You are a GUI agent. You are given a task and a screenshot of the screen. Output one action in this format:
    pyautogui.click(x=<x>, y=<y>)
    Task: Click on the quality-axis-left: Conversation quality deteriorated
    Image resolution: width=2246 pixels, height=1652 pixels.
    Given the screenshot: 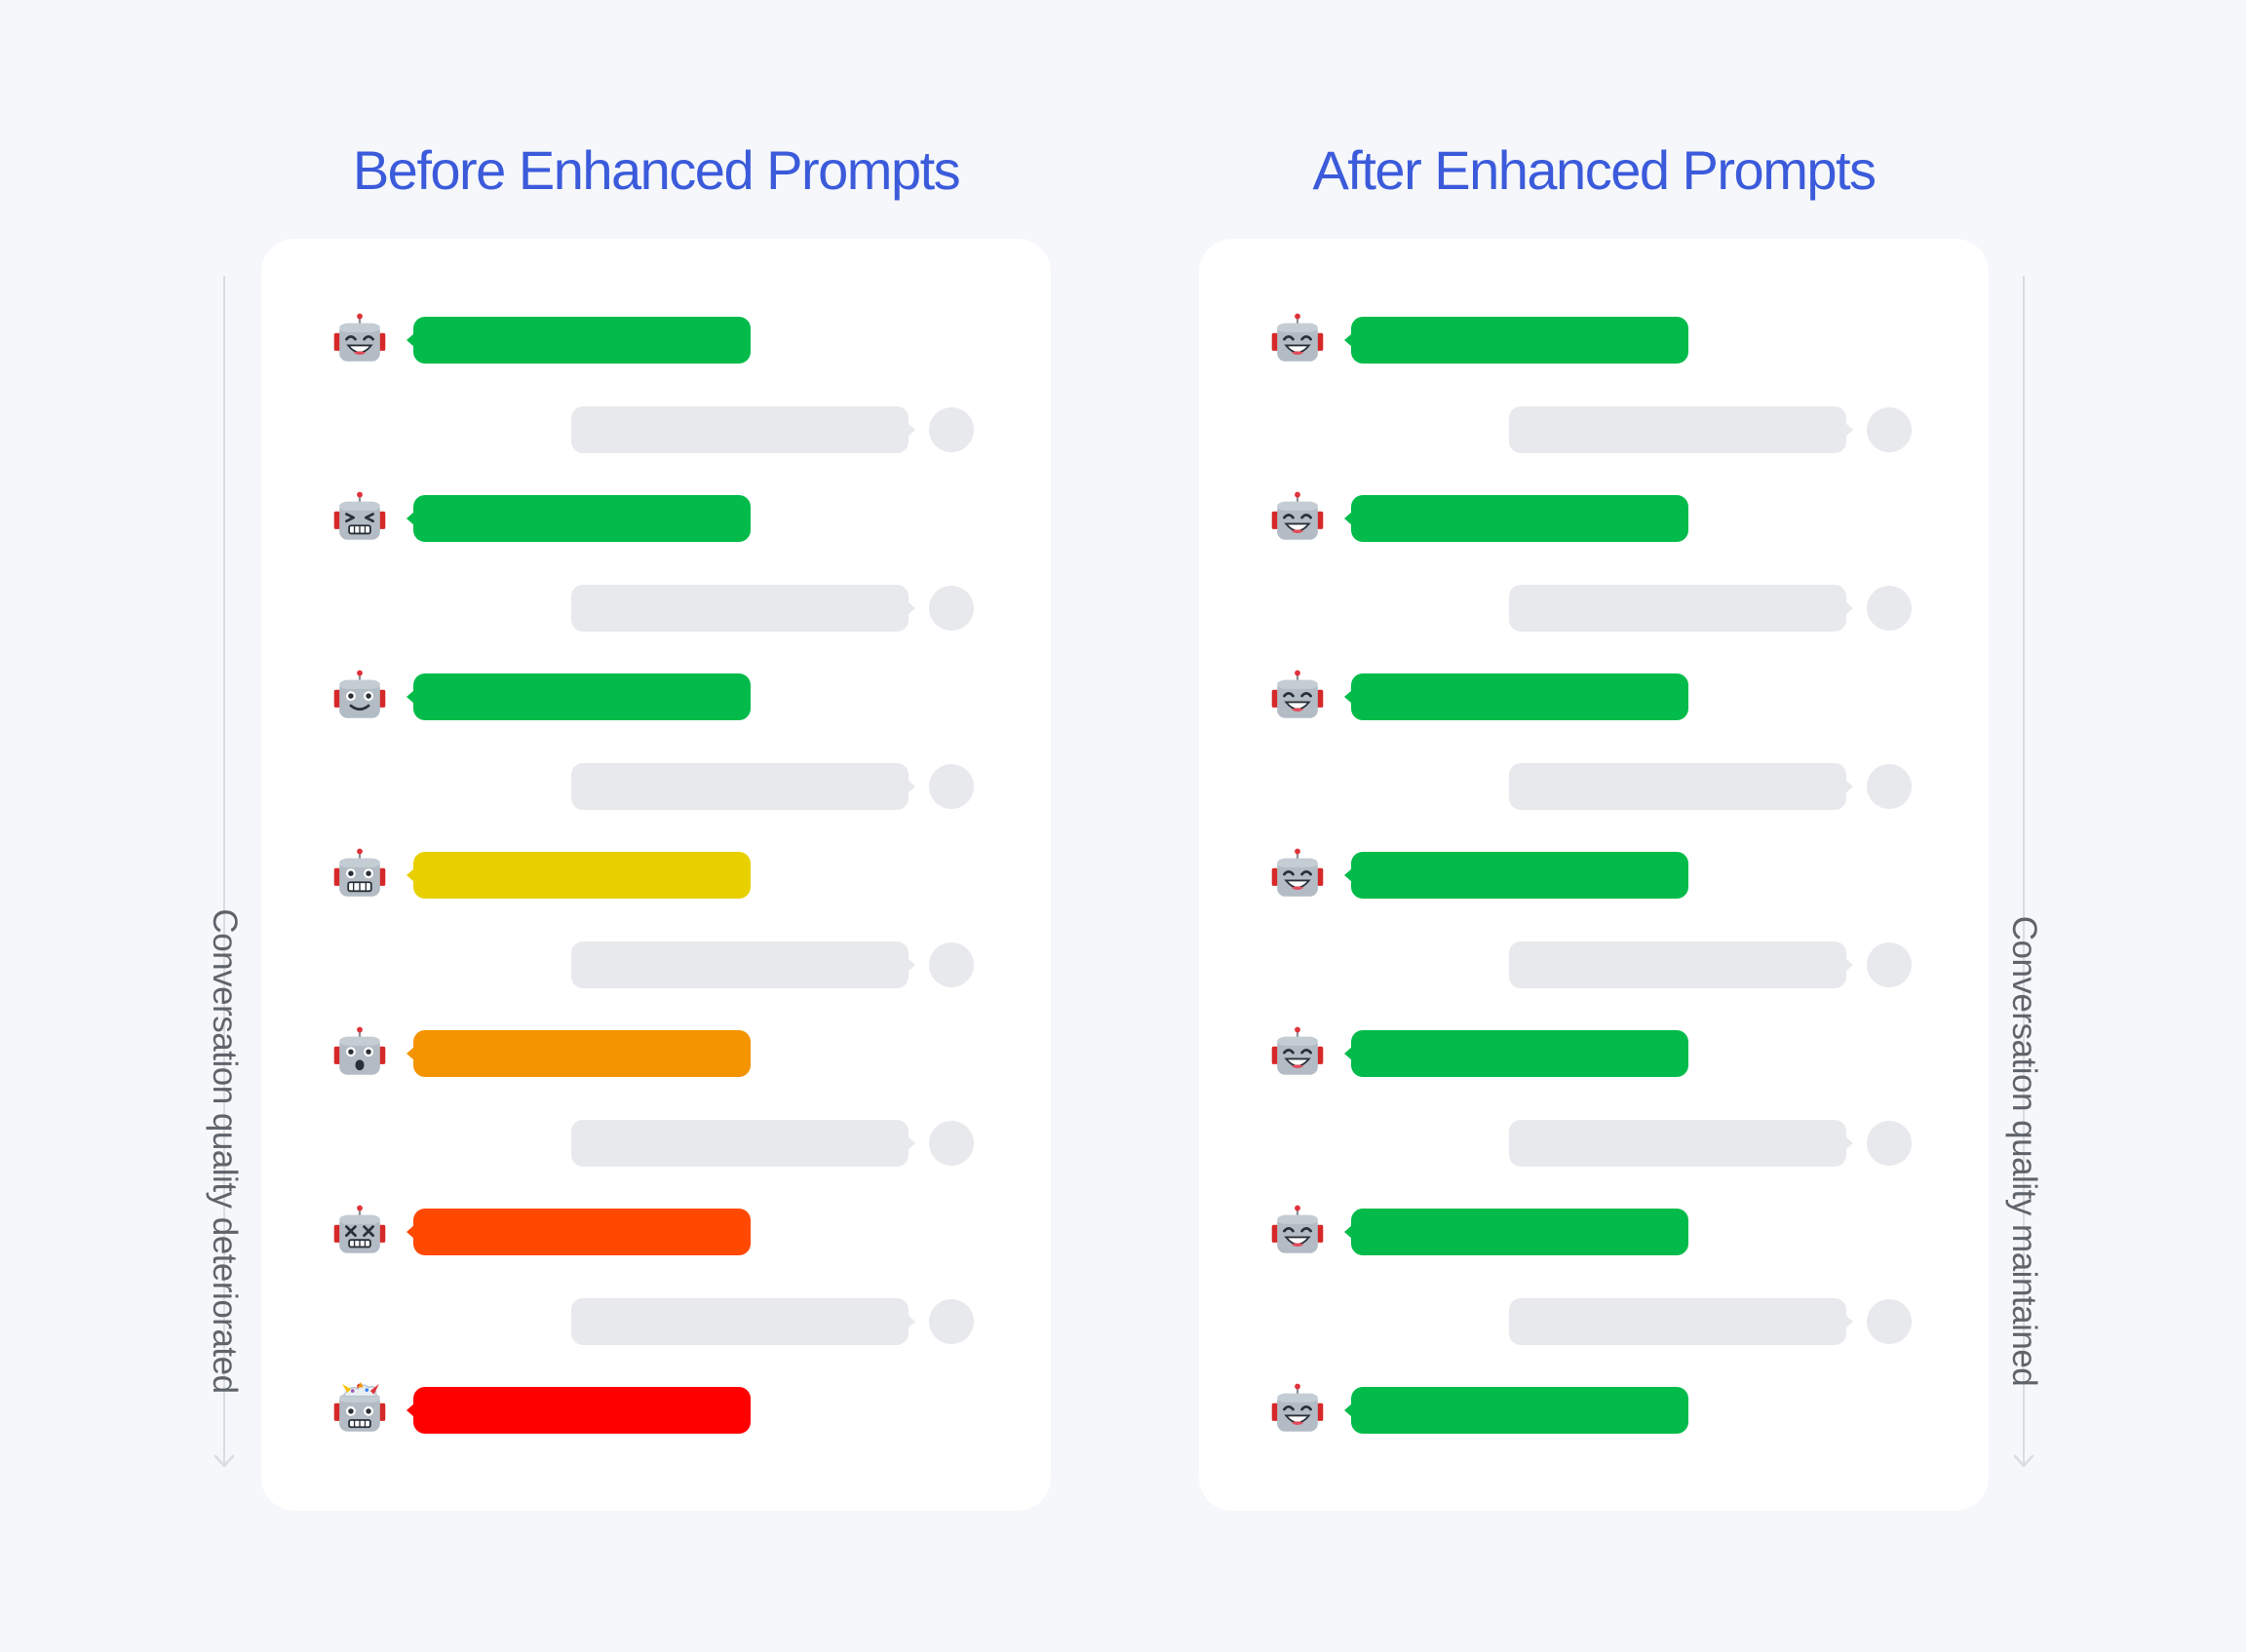 What is the action you would take?
    pyautogui.click(x=224, y=877)
    